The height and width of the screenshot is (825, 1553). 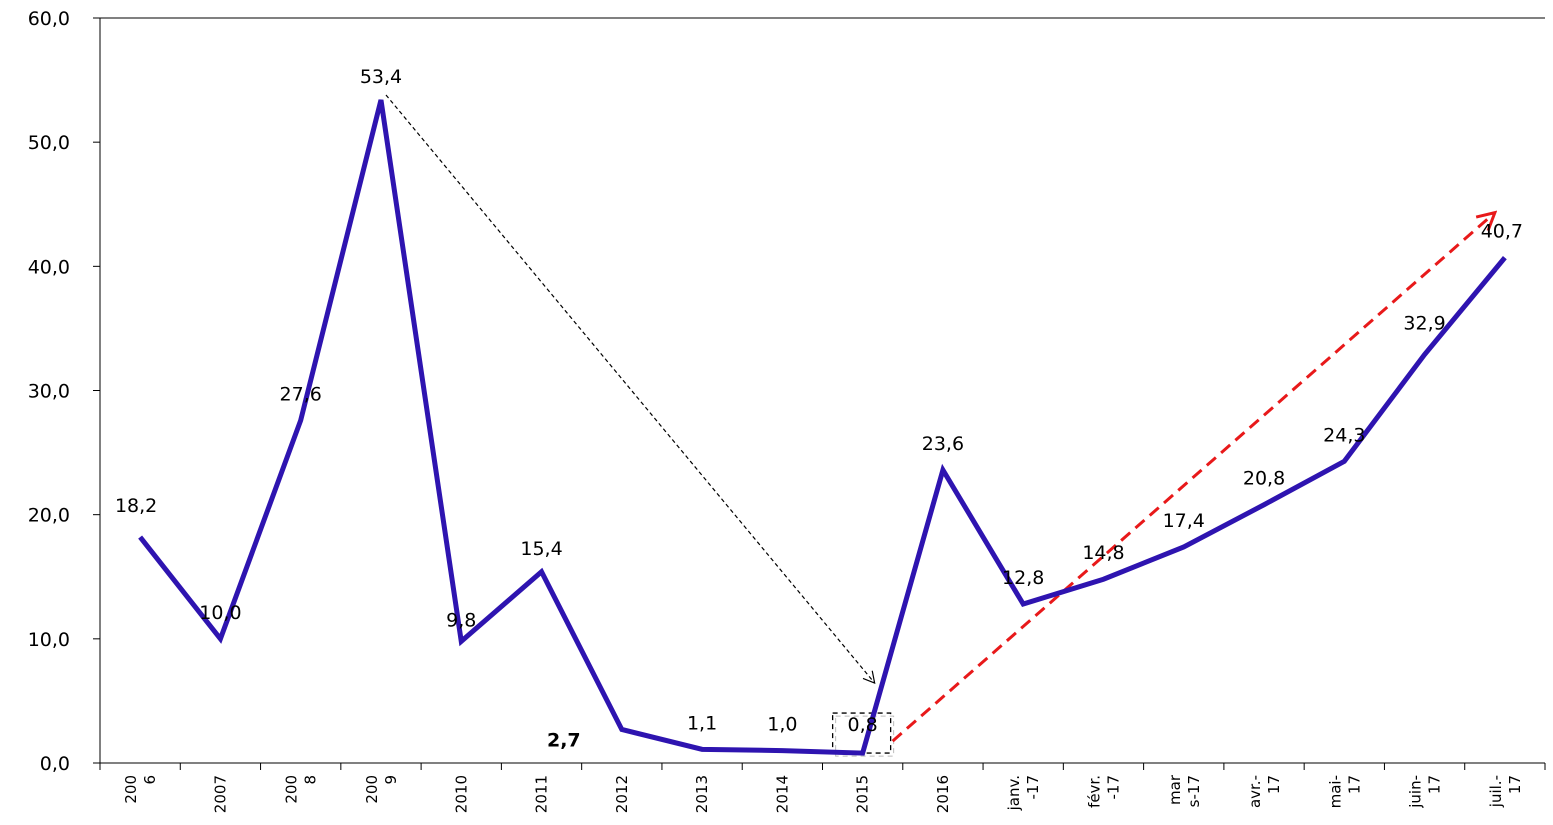 I want to click on x-tick-label-line: mar, so click(x=1175, y=789).